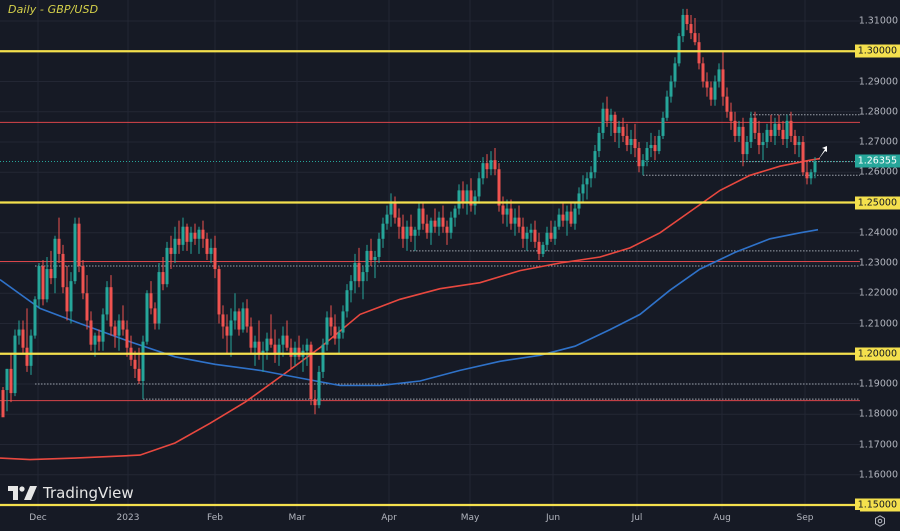 This screenshot has width=900, height=531. I want to click on price-tick-label: 1.18000, so click(878, 414).